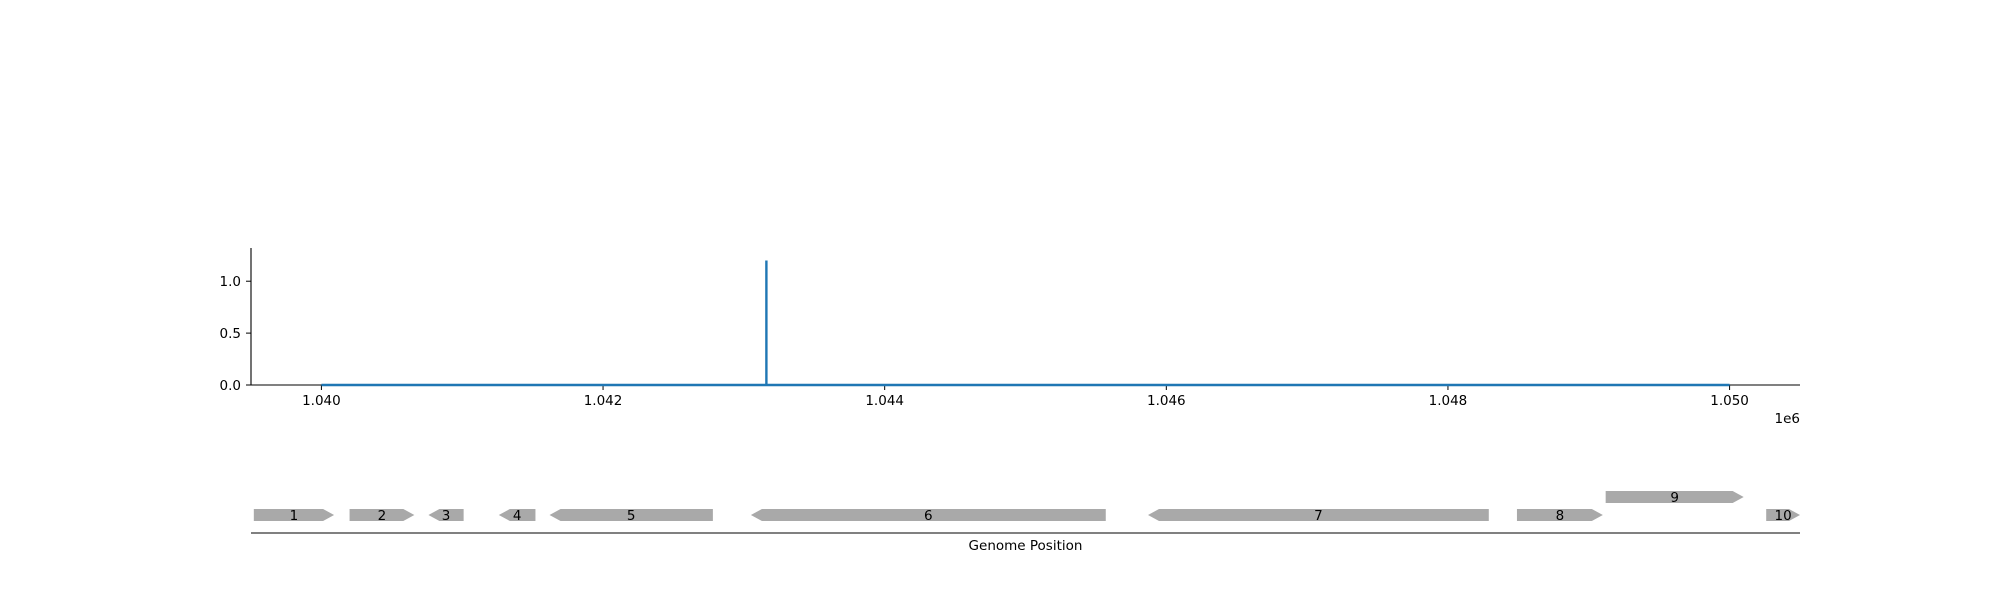 Image resolution: width=2000 pixels, height=600 pixels. Describe the element at coordinates (230, 334) in the screenshot. I see `y-tick-label: 0.5` at that location.